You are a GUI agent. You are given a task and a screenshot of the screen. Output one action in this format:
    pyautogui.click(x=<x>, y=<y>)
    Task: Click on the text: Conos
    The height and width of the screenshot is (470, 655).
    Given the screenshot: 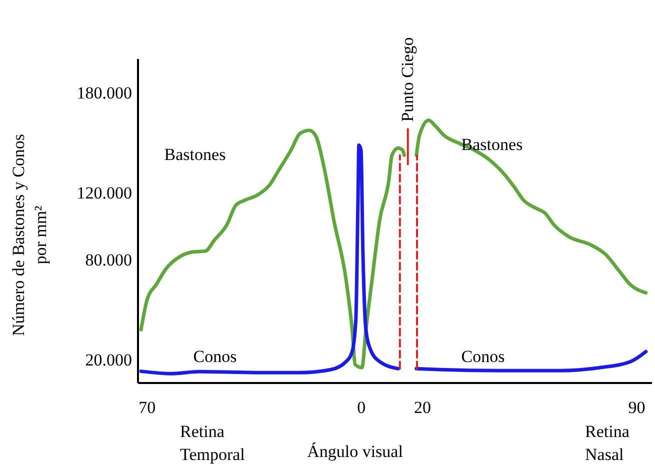 What is the action you would take?
    pyautogui.click(x=215, y=356)
    